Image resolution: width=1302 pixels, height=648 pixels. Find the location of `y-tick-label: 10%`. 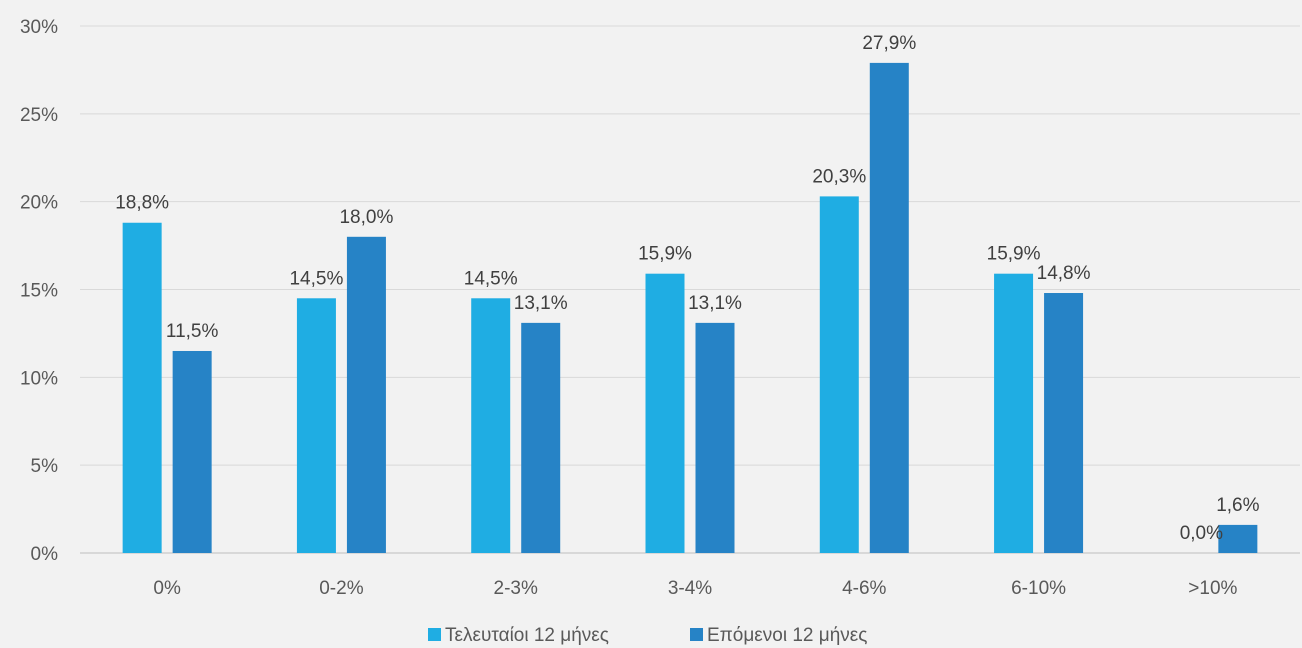

y-tick-label: 10% is located at coordinates (39, 378).